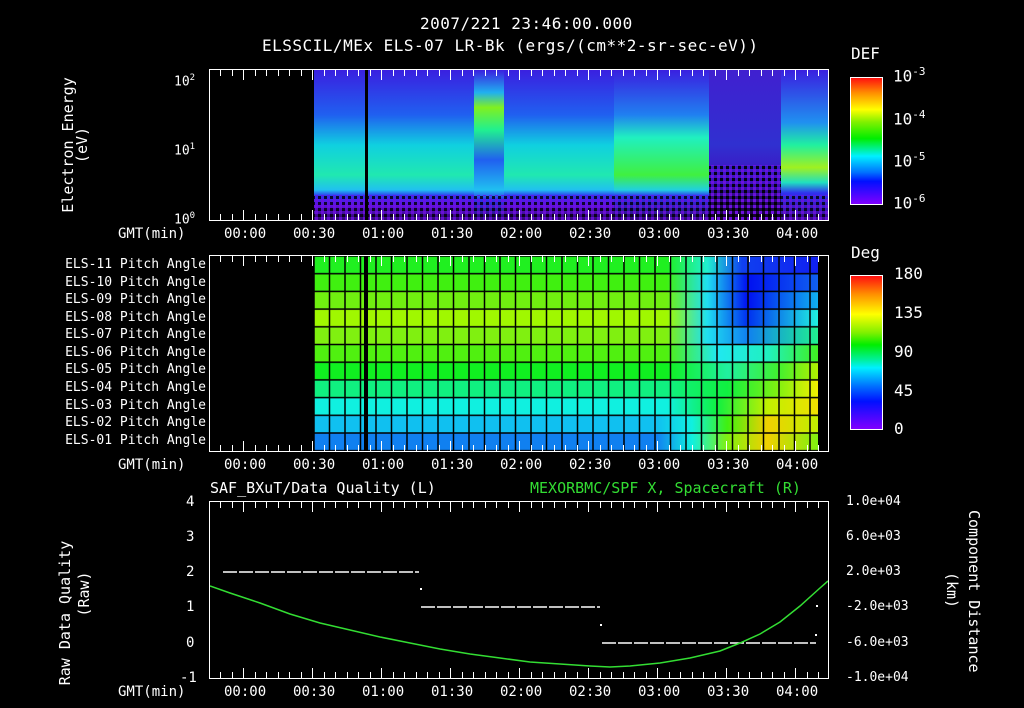 This screenshot has width=1024, height=708. I want to click on cbar2-tick: 90, so click(904, 351).